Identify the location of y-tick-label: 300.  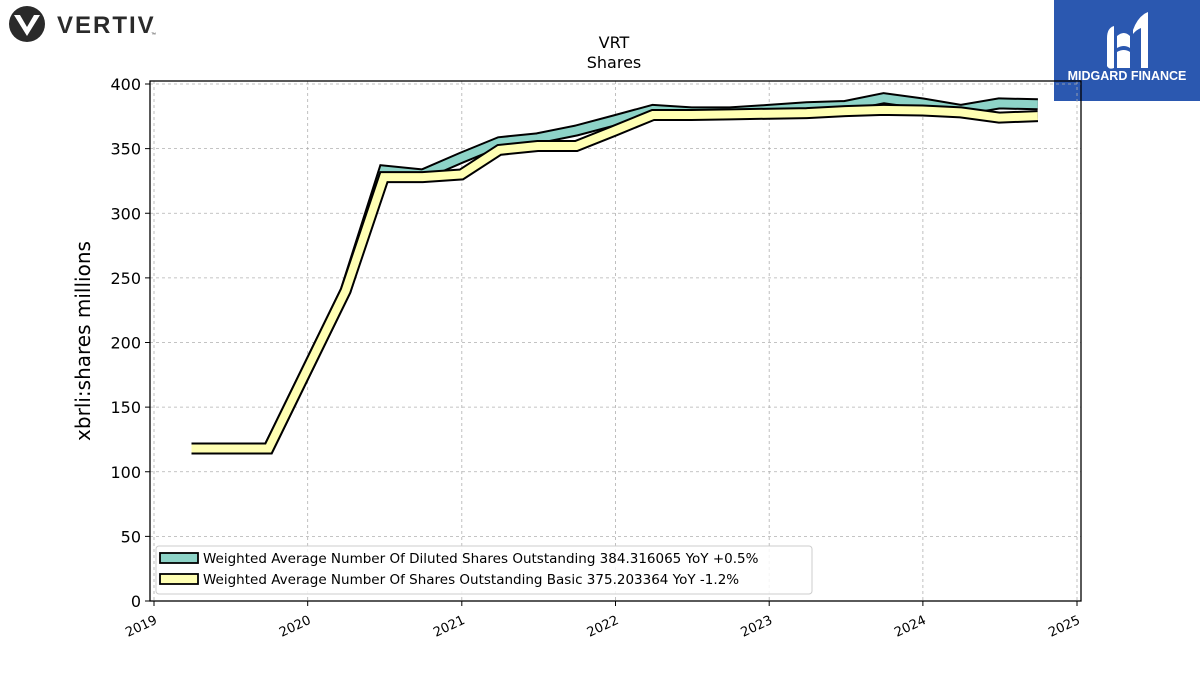
(125, 213).